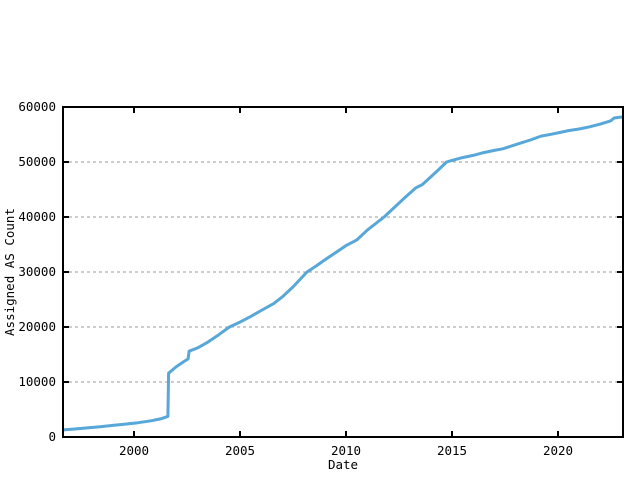 The height and width of the screenshot is (484, 640). I want to click on x-tick-label: 2010, so click(346, 450).